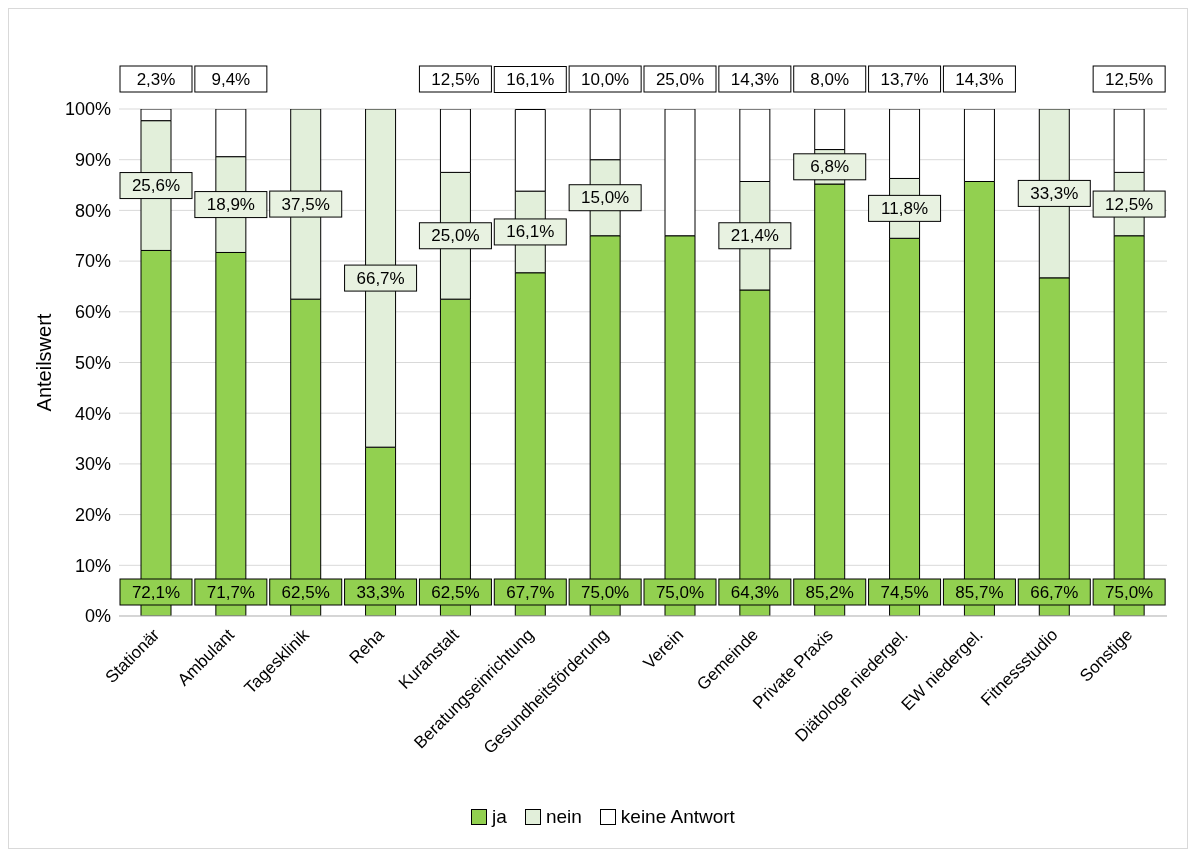 This screenshot has width=1196, height=857. I want to click on data-label: 85,2%, so click(829, 592).